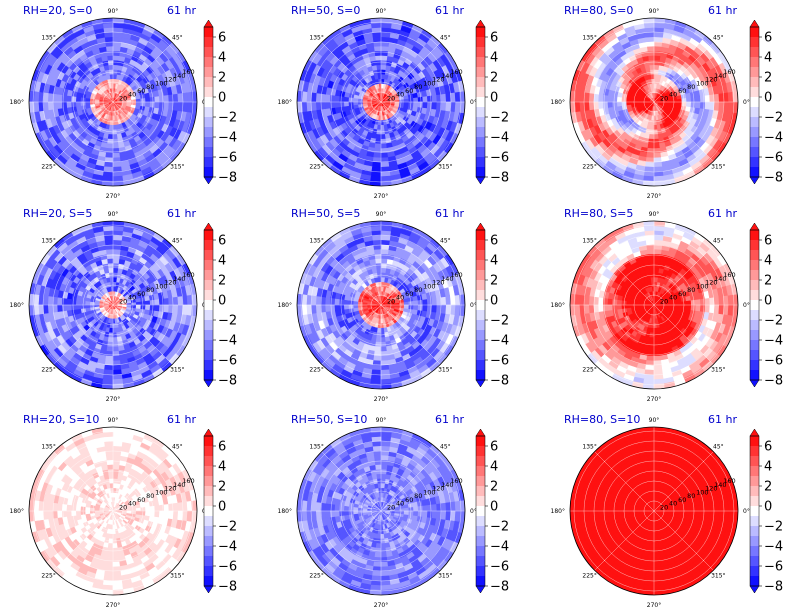 This screenshot has width=787, height=612. What do you see at coordinates (227, 381) in the screenshot?
I see `colorbar-tick-label: −8` at bounding box center [227, 381].